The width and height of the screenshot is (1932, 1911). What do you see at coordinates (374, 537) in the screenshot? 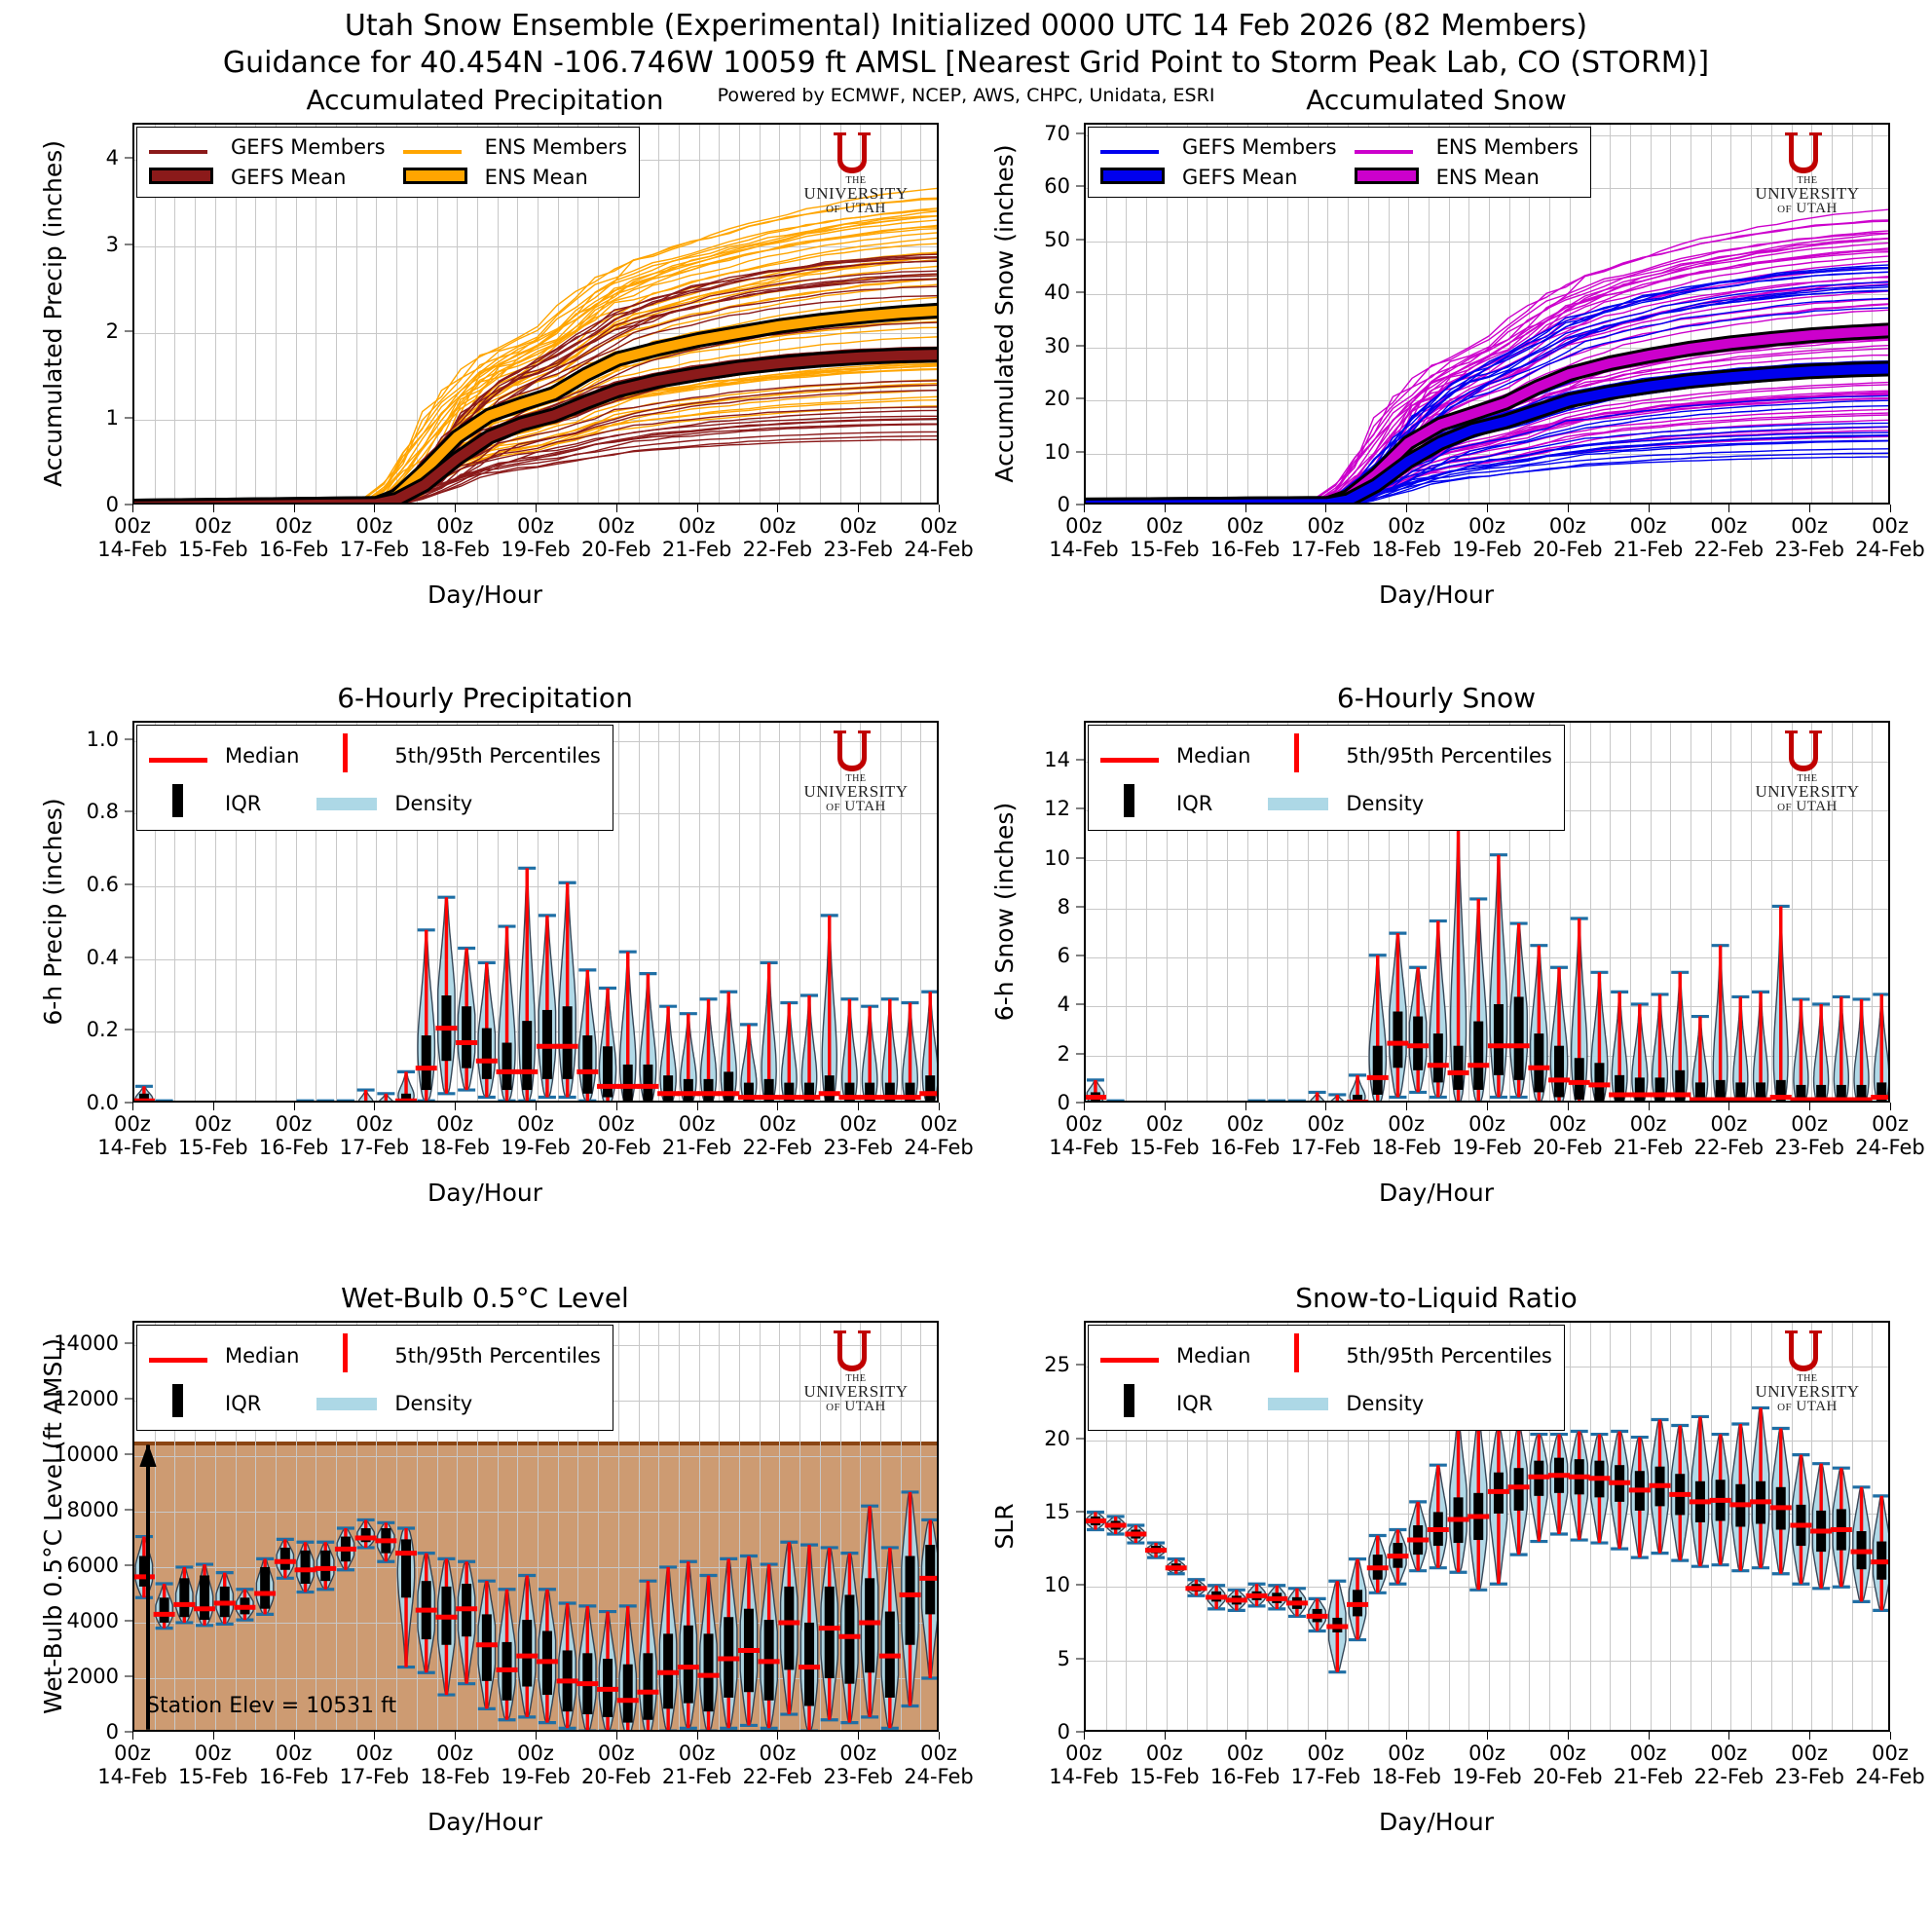
I see `x-tick-label: 00z 17-Feb` at bounding box center [374, 537].